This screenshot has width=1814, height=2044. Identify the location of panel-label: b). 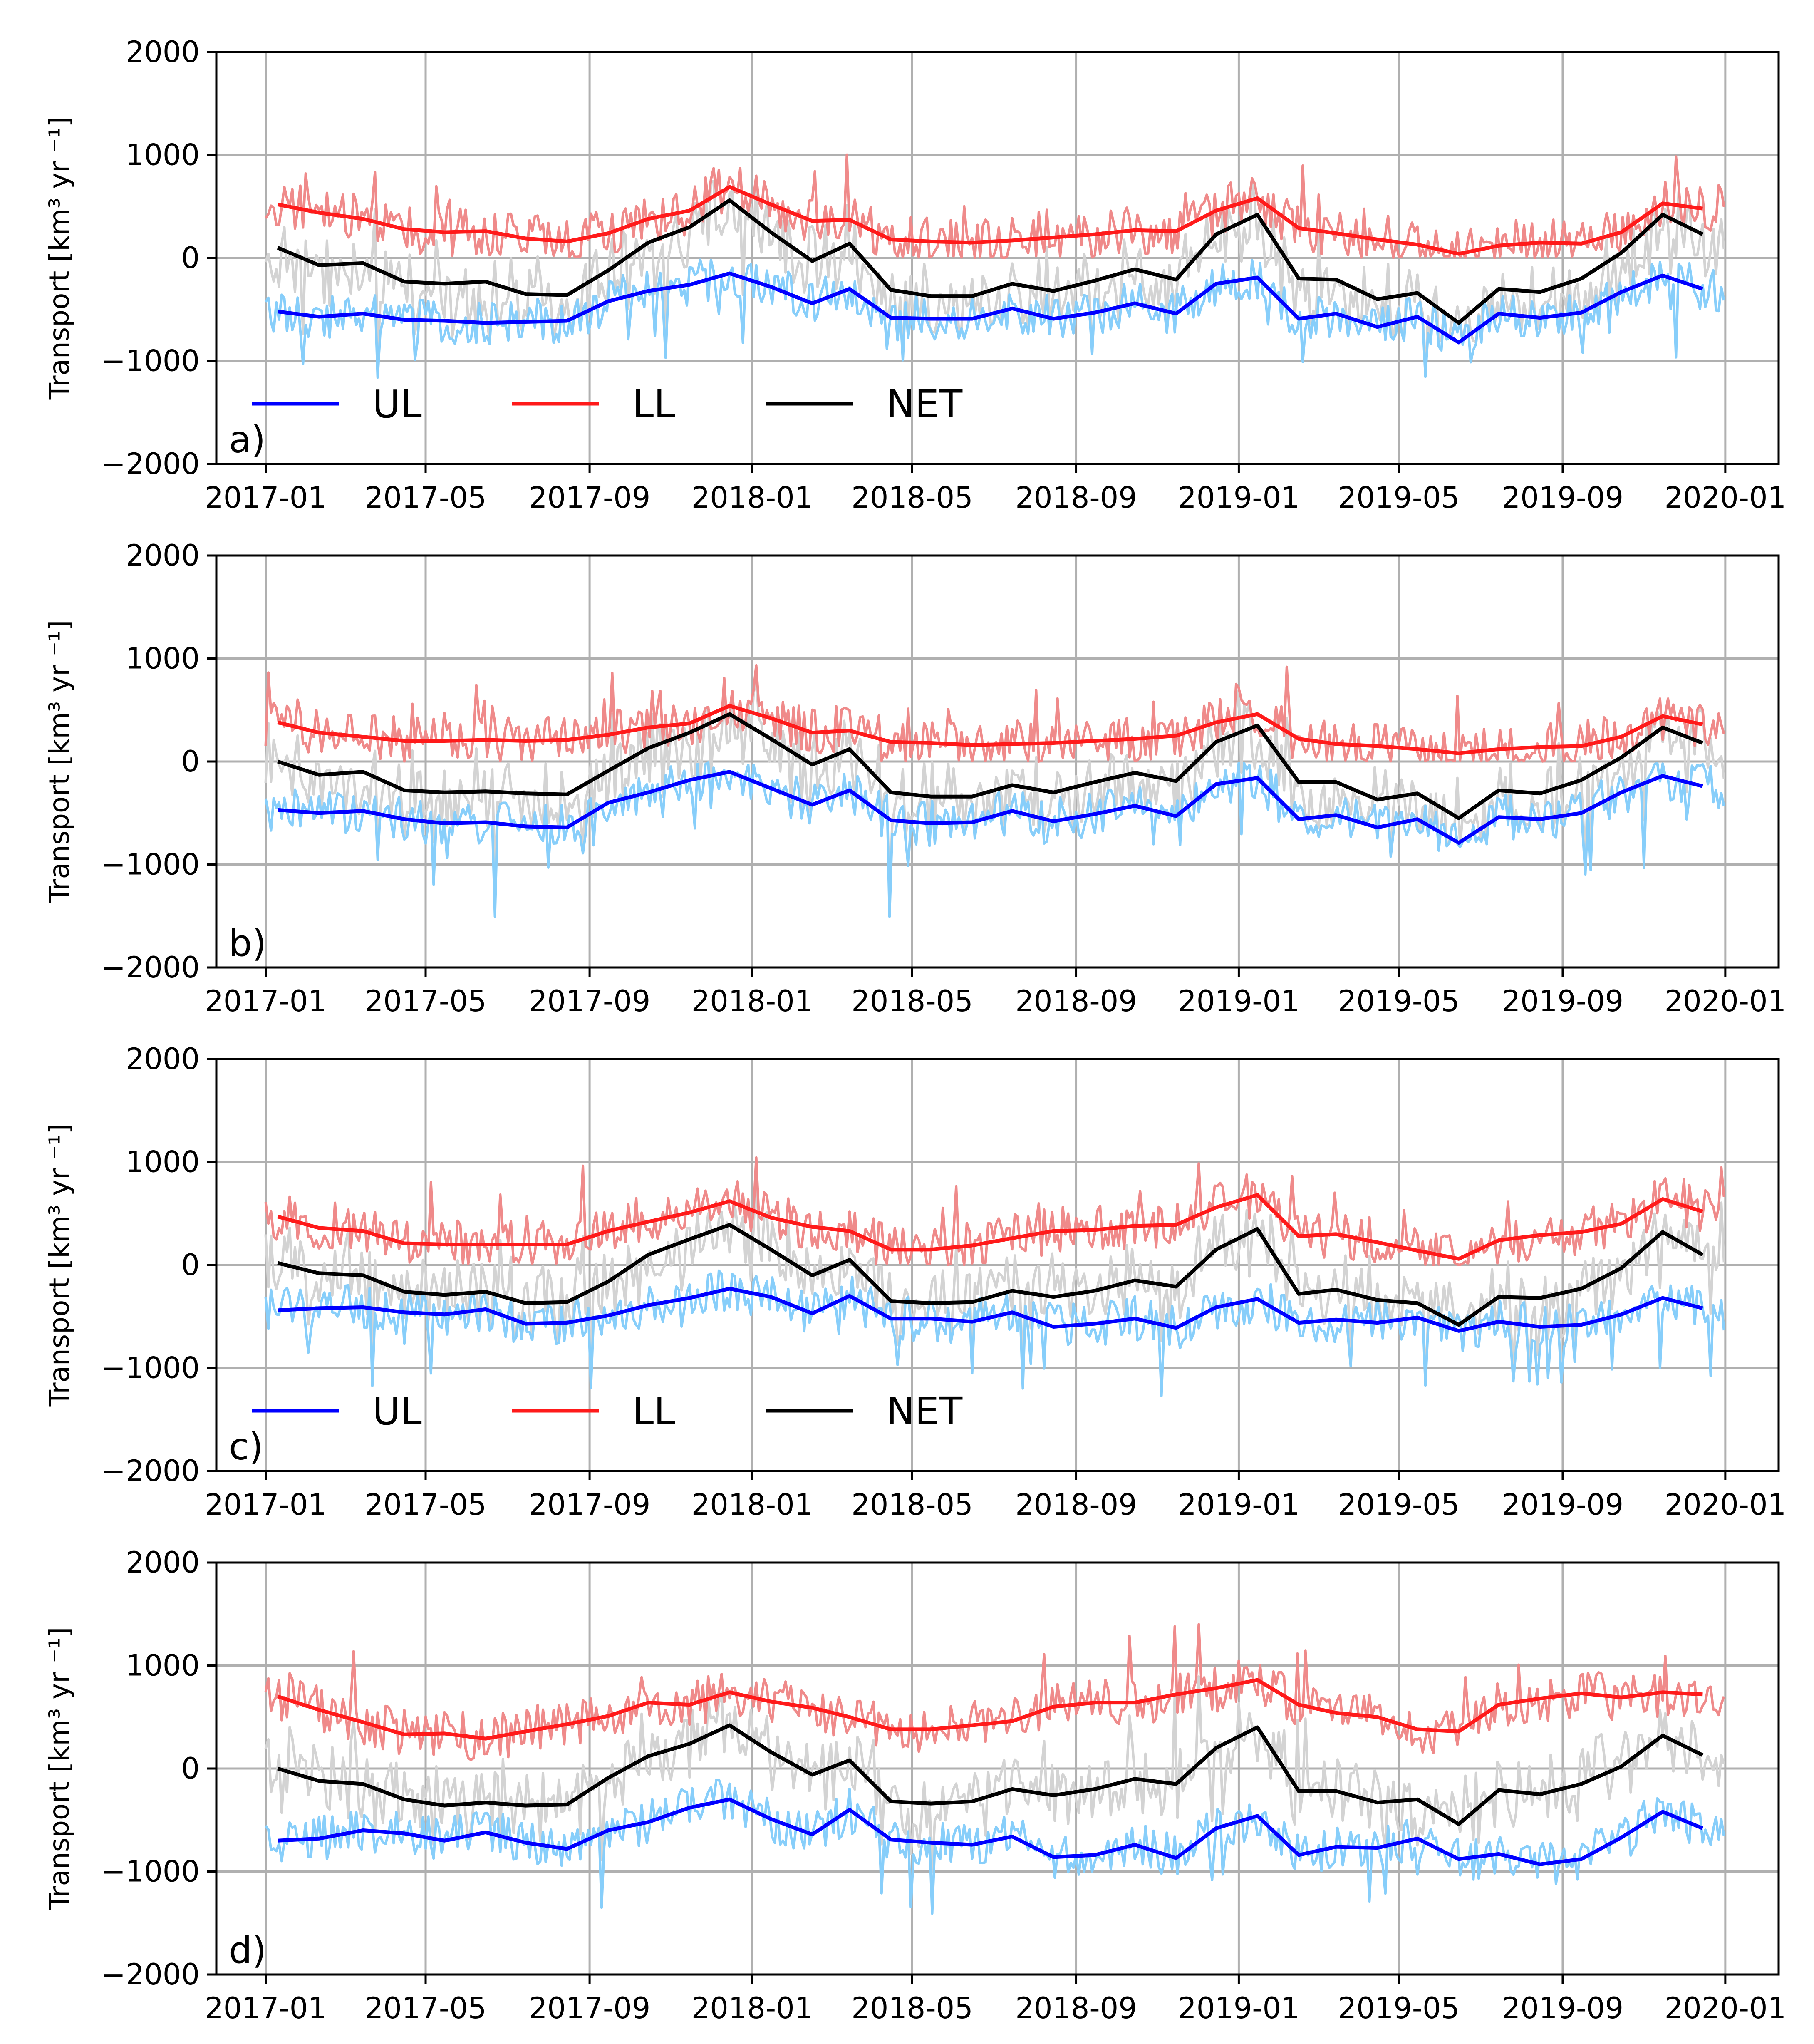
(247, 944).